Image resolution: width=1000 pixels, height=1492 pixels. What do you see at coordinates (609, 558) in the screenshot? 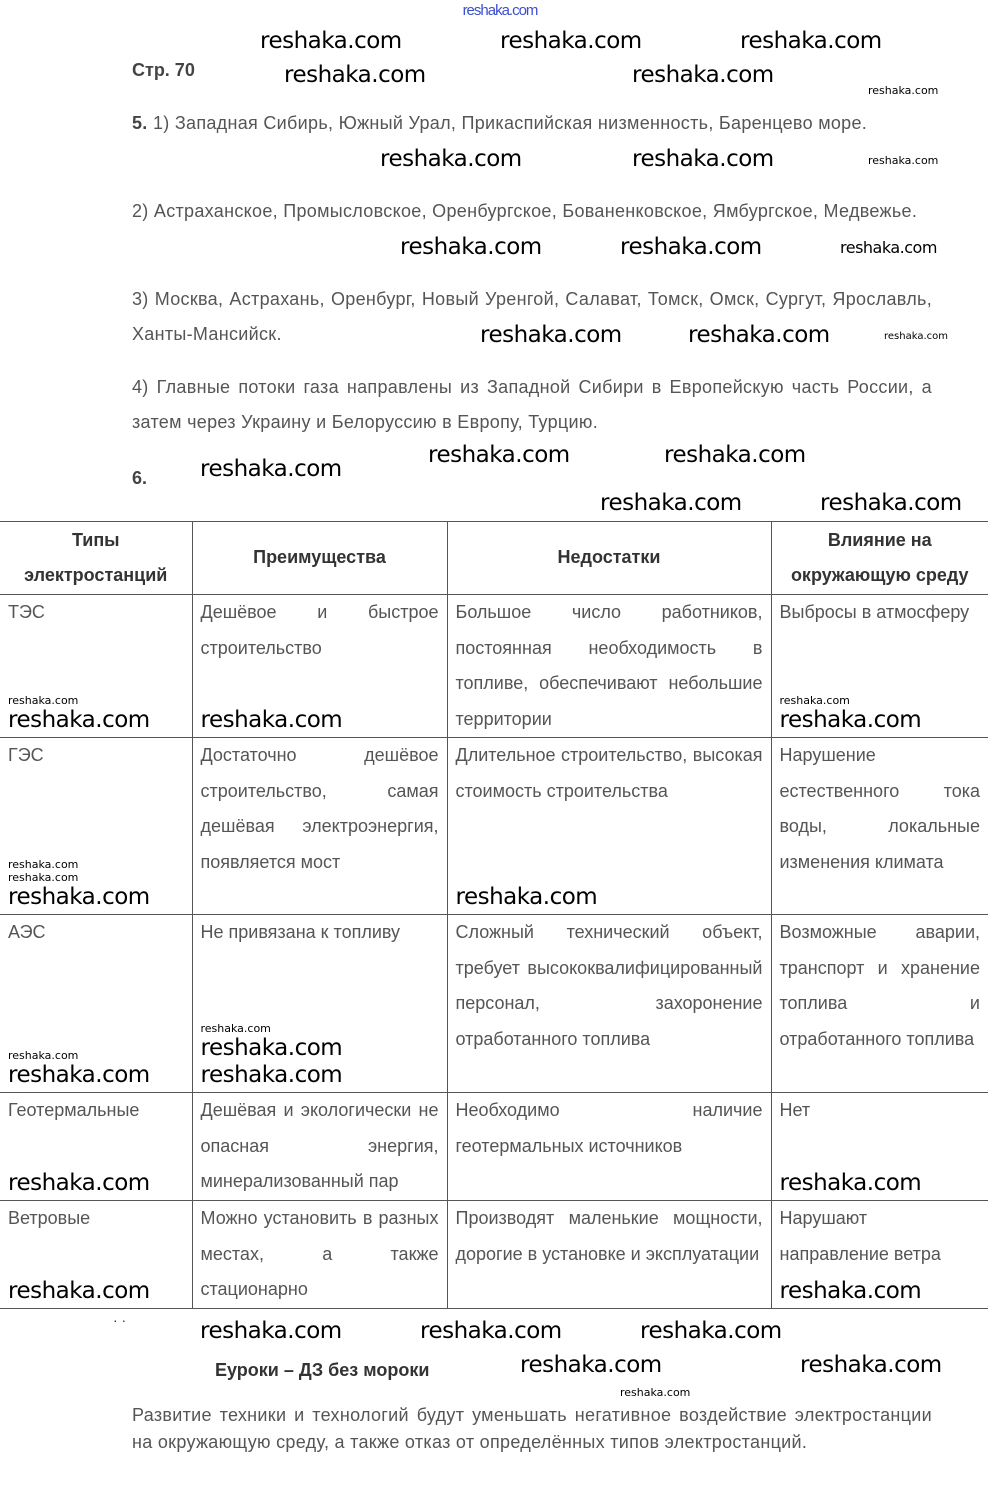
I see `header-cell: Недостатки` at bounding box center [609, 558].